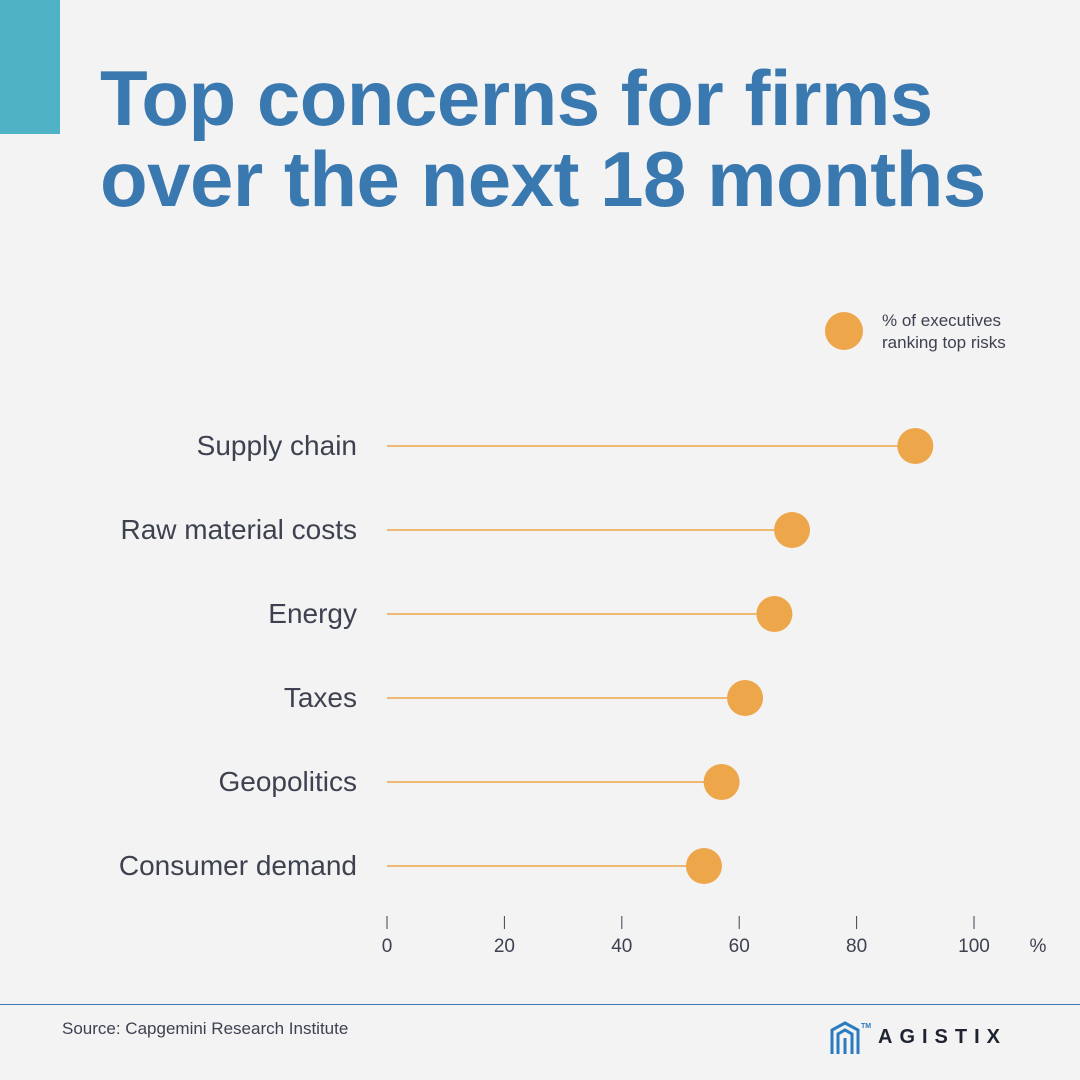  What do you see at coordinates (844, 331) in the screenshot?
I see `legend-dot` at bounding box center [844, 331].